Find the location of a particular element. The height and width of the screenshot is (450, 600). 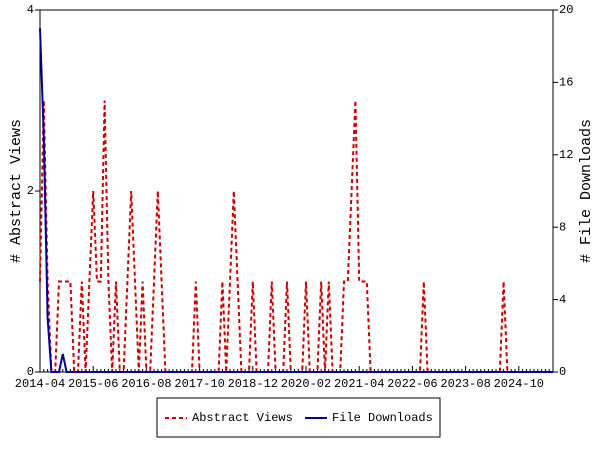

x-tick-label: 2021-04 is located at coordinates (359, 384).